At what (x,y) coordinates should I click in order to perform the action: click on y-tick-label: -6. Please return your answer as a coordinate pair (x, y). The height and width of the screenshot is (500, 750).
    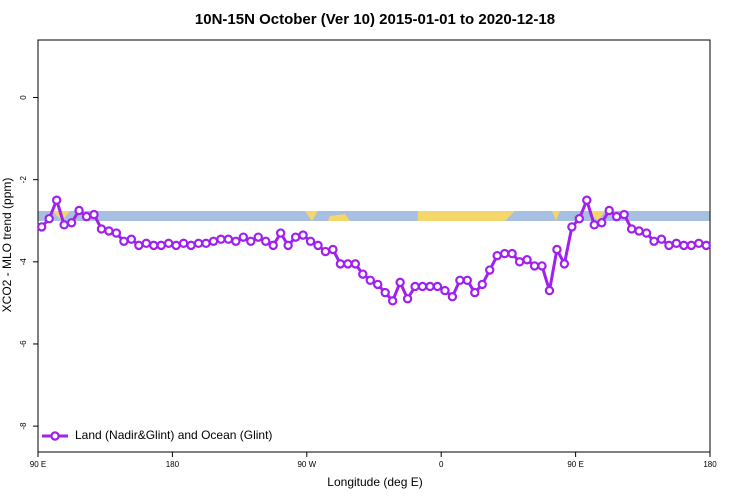
    Looking at the image, I should click on (23, 344).